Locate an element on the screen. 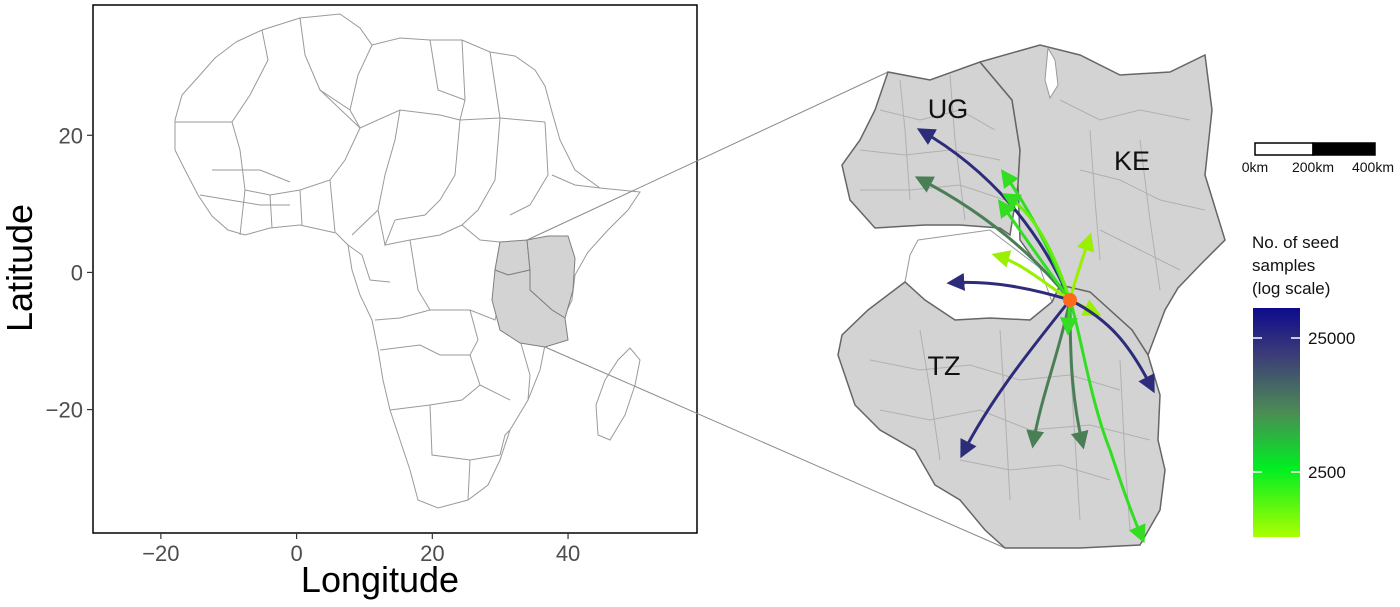 The width and height of the screenshot is (1400, 607). x-tick-label: −20 is located at coordinates (160, 553).